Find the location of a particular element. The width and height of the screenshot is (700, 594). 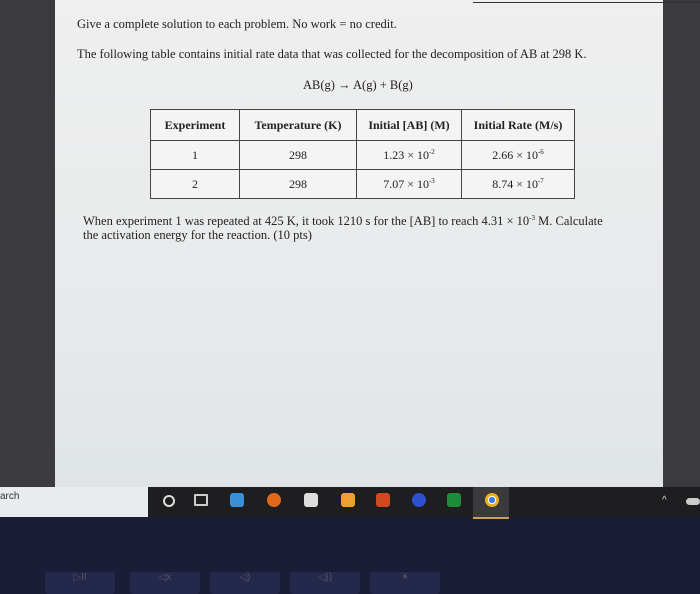

chrome-icon is located at coordinates (492, 500).